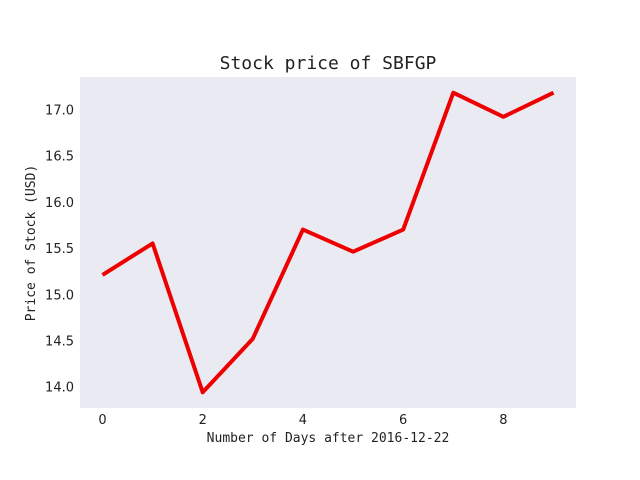  What do you see at coordinates (102, 420) in the screenshot?
I see `x-tick-label: 0` at bounding box center [102, 420].